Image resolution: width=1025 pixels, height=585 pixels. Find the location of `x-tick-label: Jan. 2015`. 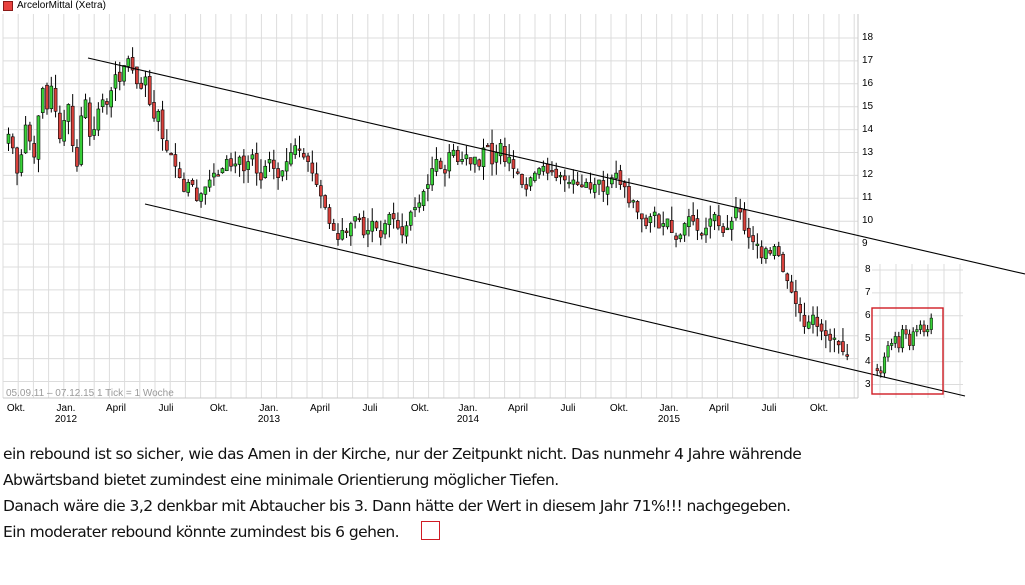

x-tick-label: Jan. 2015 is located at coordinates (669, 414).